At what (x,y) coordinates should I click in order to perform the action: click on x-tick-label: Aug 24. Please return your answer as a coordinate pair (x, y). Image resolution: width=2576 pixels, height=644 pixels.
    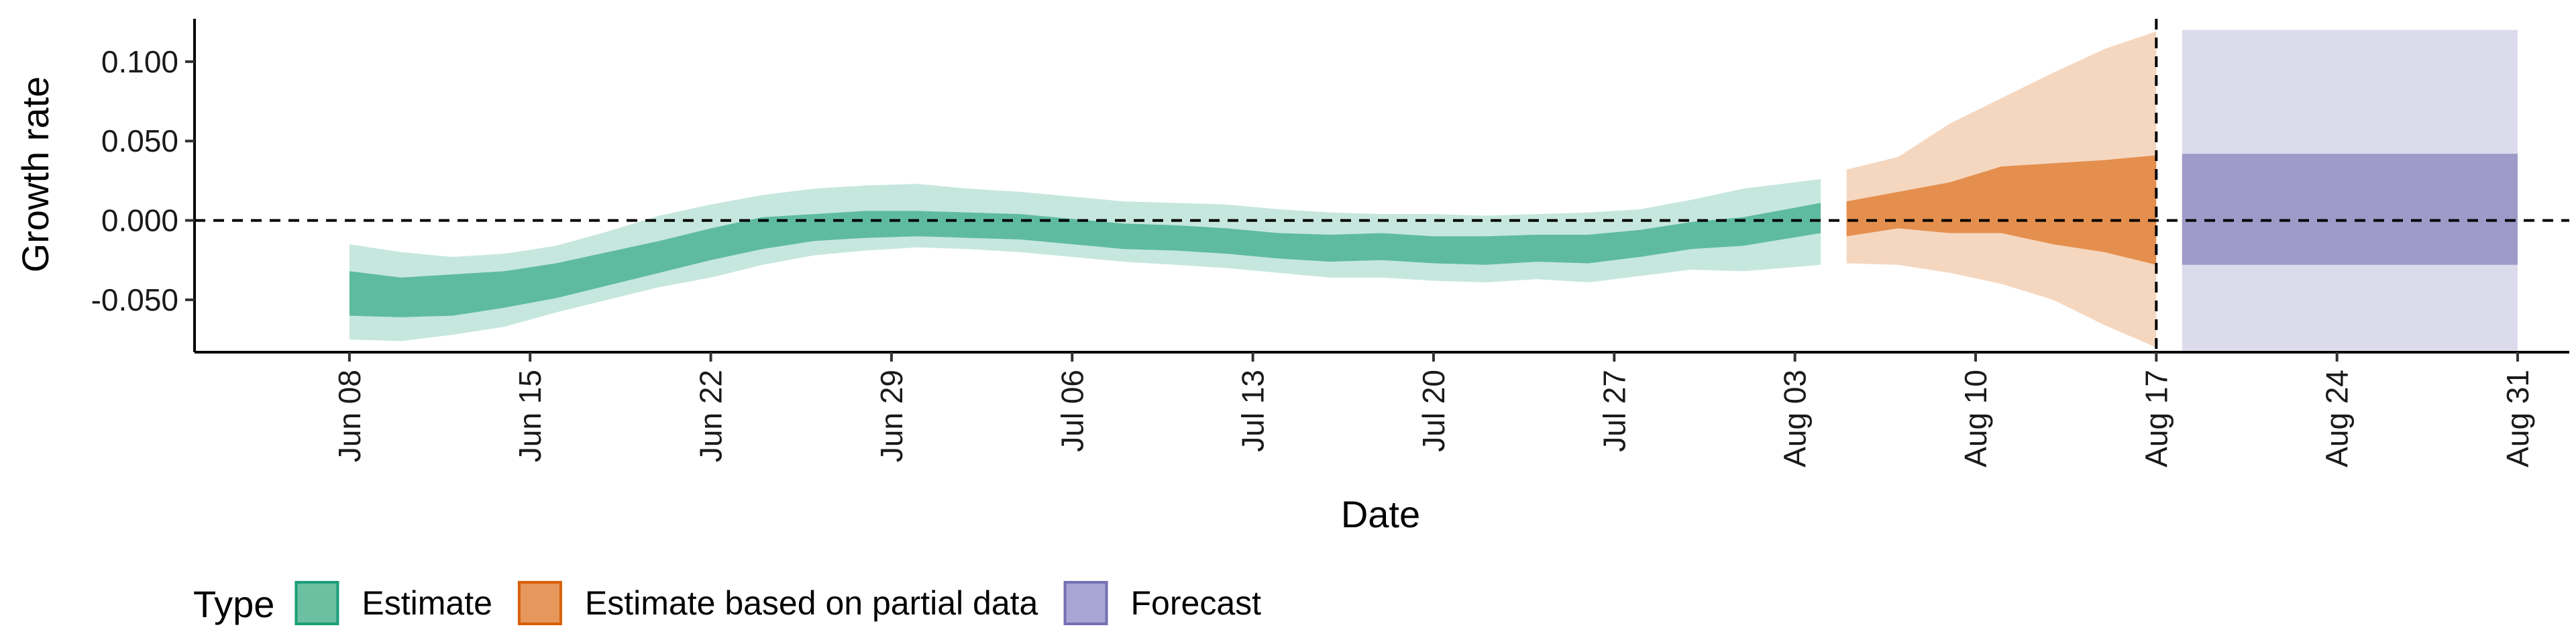
    Looking at the image, I should click on (2337, 419).